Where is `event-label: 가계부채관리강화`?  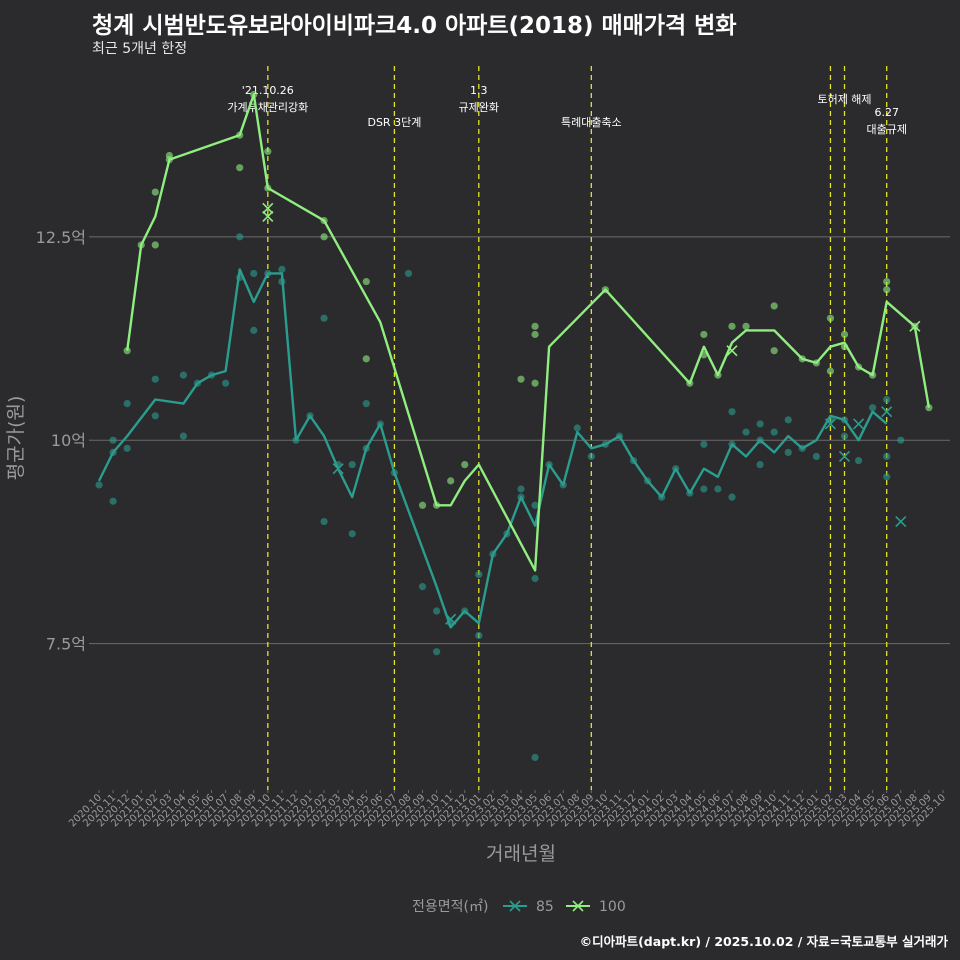 event-label: 가계부채관리강화 is located at coordinates (267, 107).